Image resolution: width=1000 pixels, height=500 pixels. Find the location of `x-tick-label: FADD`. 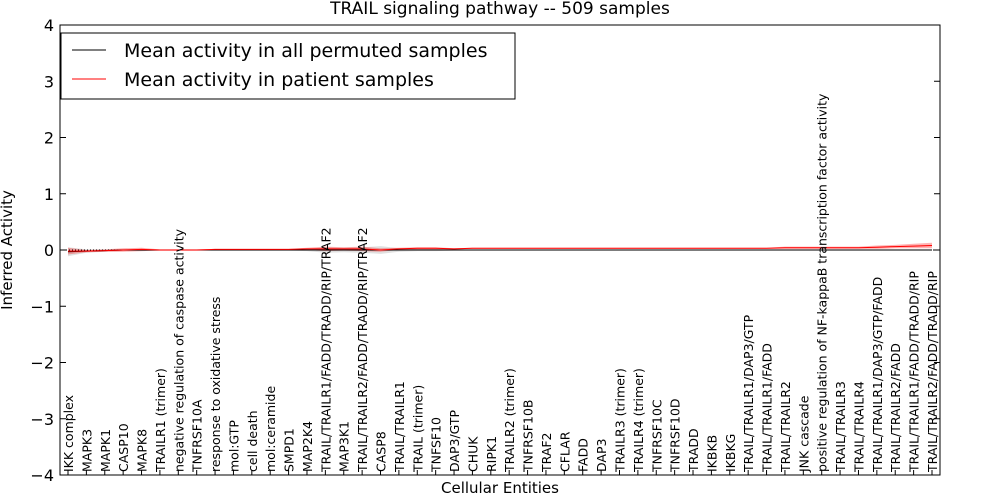

x-tick-label: FADD is located at coordinates (583, 455).